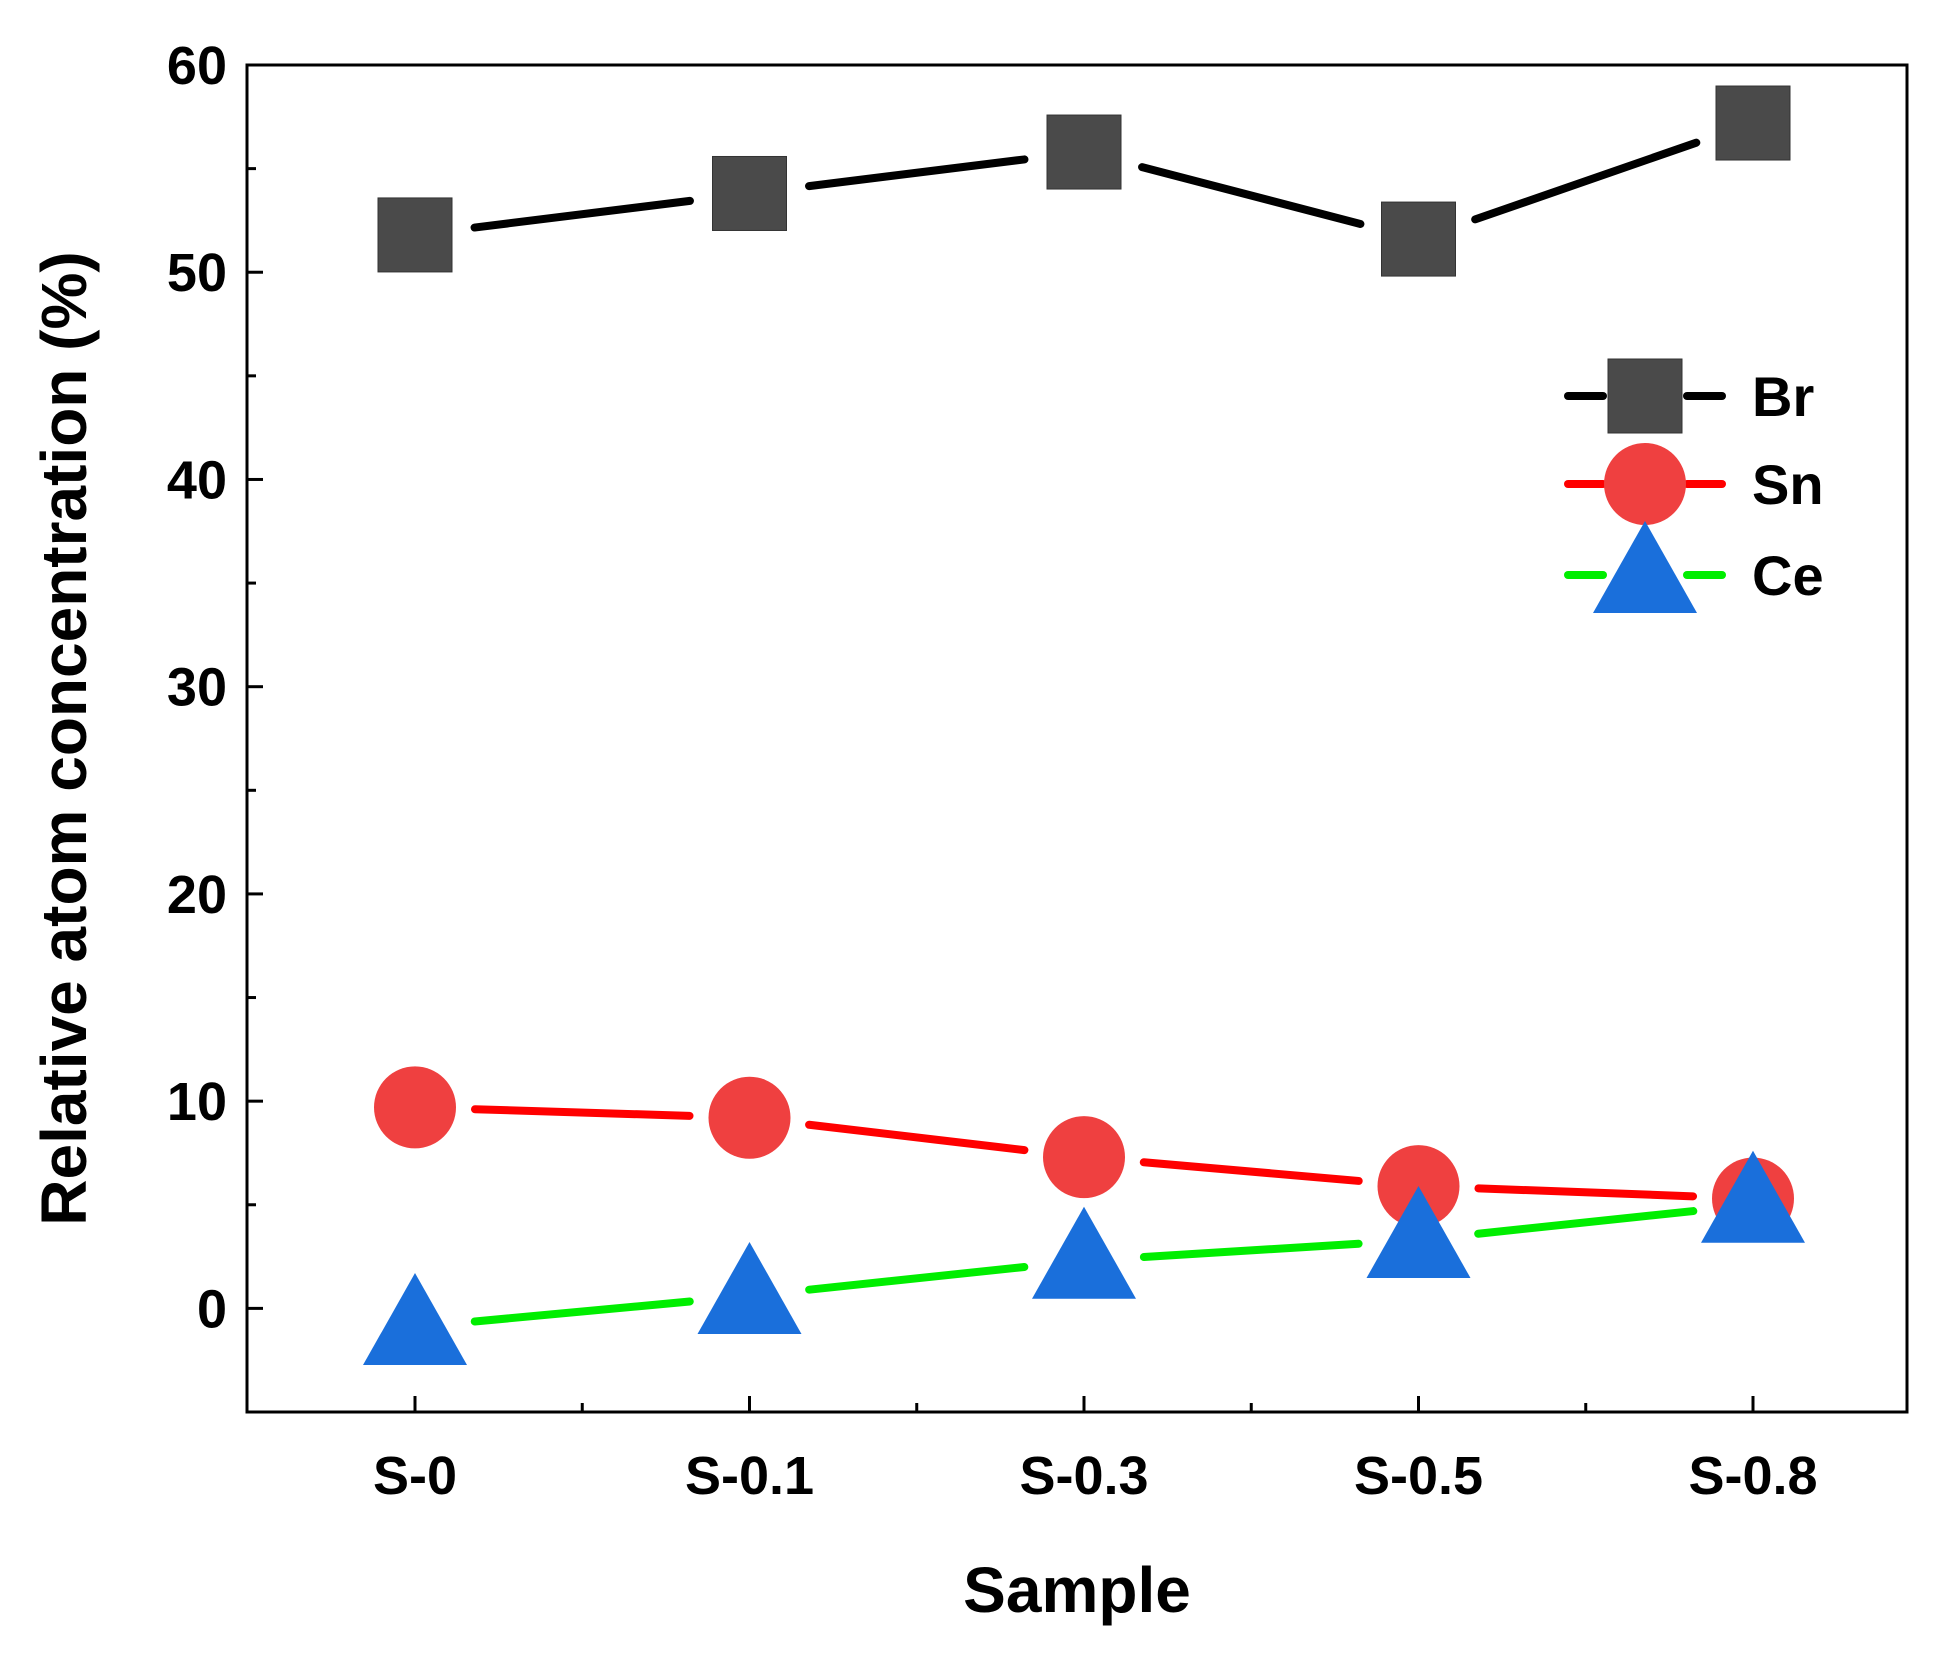  I want to click on y-tick-label: 10, so click(197, 1102).